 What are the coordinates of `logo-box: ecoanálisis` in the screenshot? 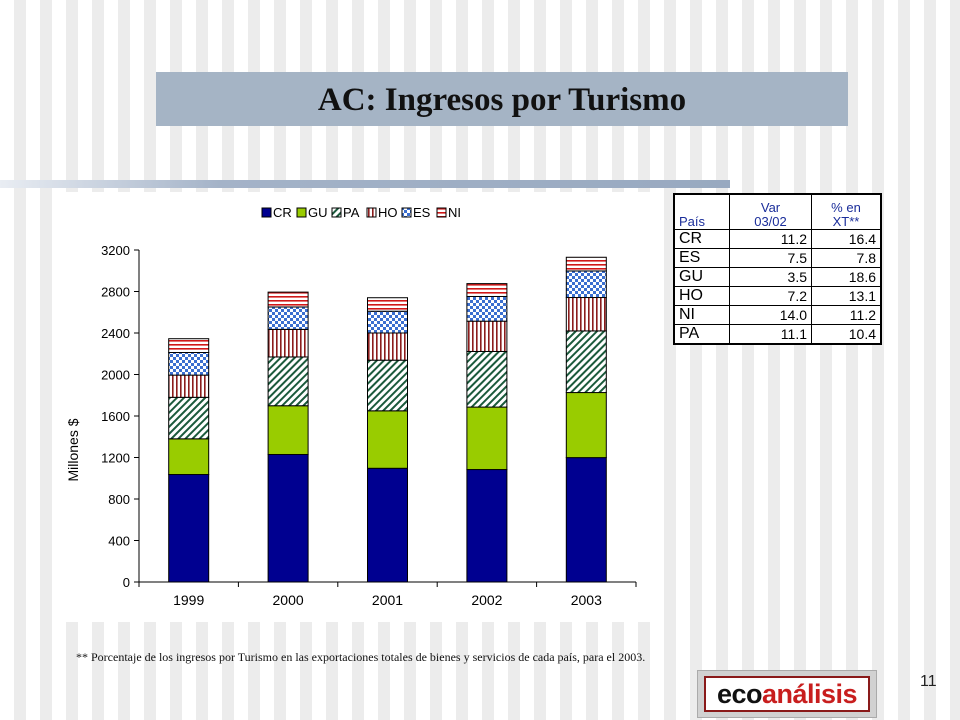 It's located at (787, 694).